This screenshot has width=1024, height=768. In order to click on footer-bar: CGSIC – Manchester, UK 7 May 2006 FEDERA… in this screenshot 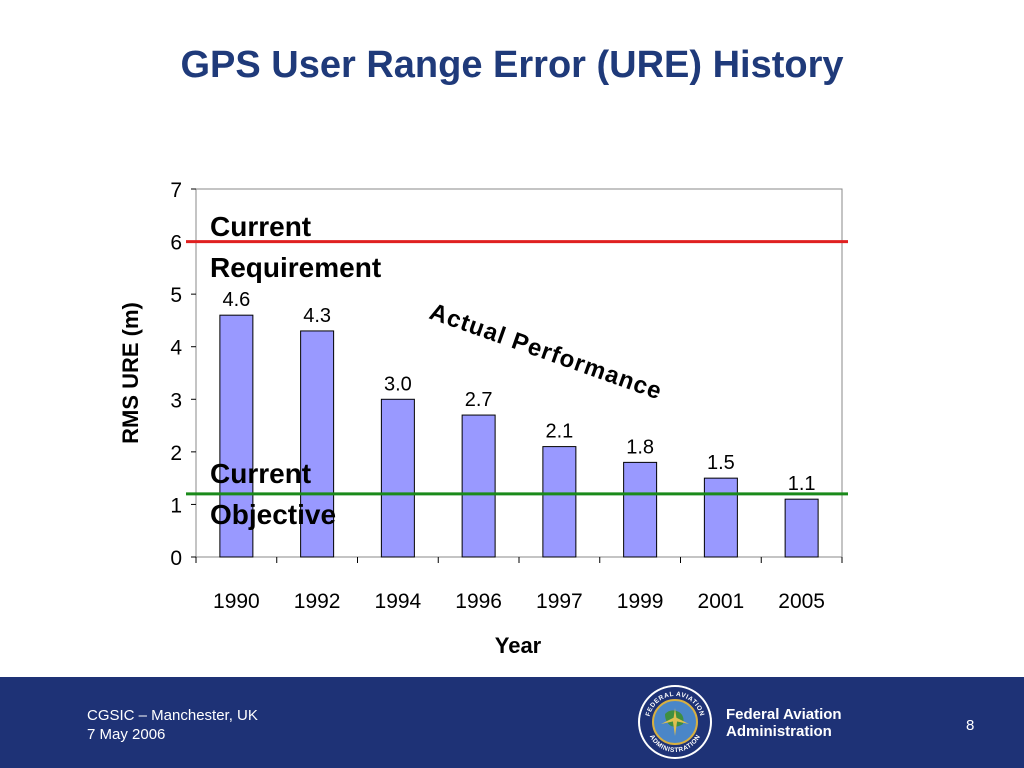, I will do `click(512, 722)`.